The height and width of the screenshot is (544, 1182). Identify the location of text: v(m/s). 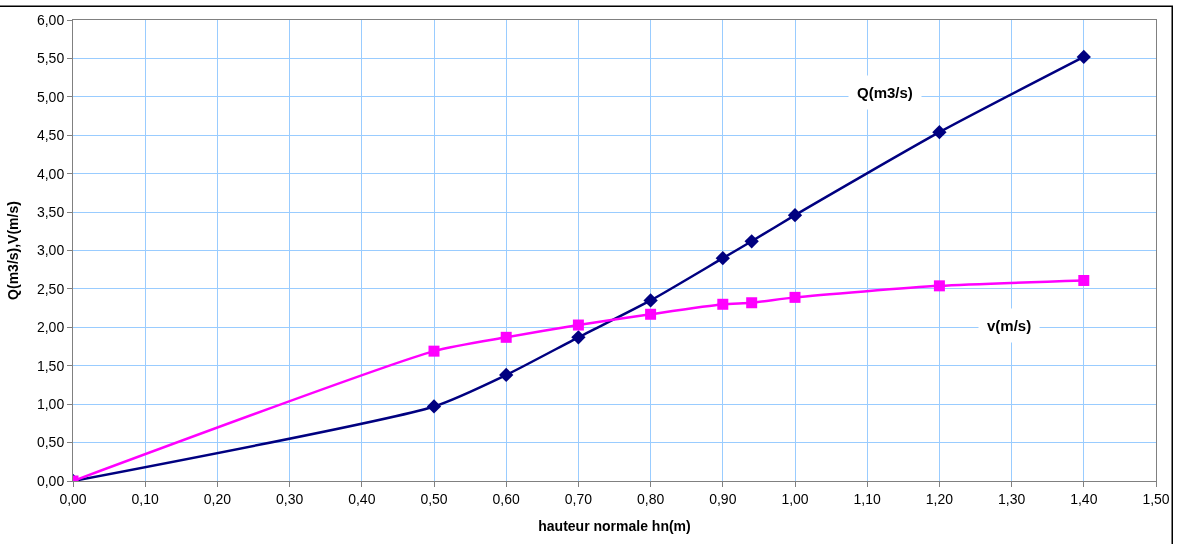
(1009, 325).